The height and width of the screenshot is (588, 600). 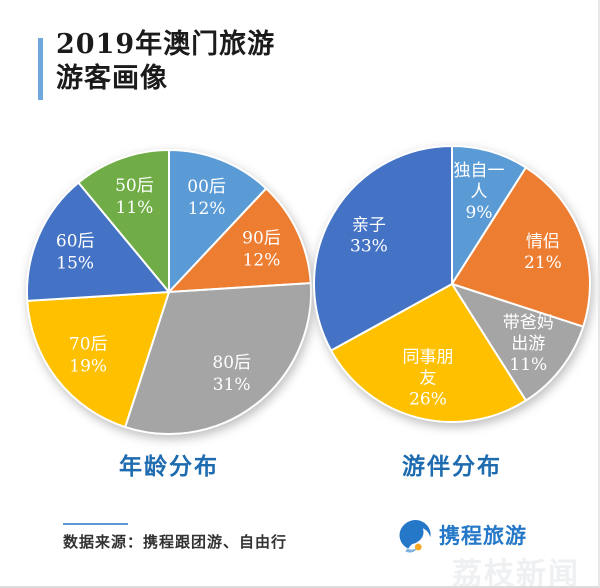 I want to click on pie-slice-00后, so click(x=218, y=221).